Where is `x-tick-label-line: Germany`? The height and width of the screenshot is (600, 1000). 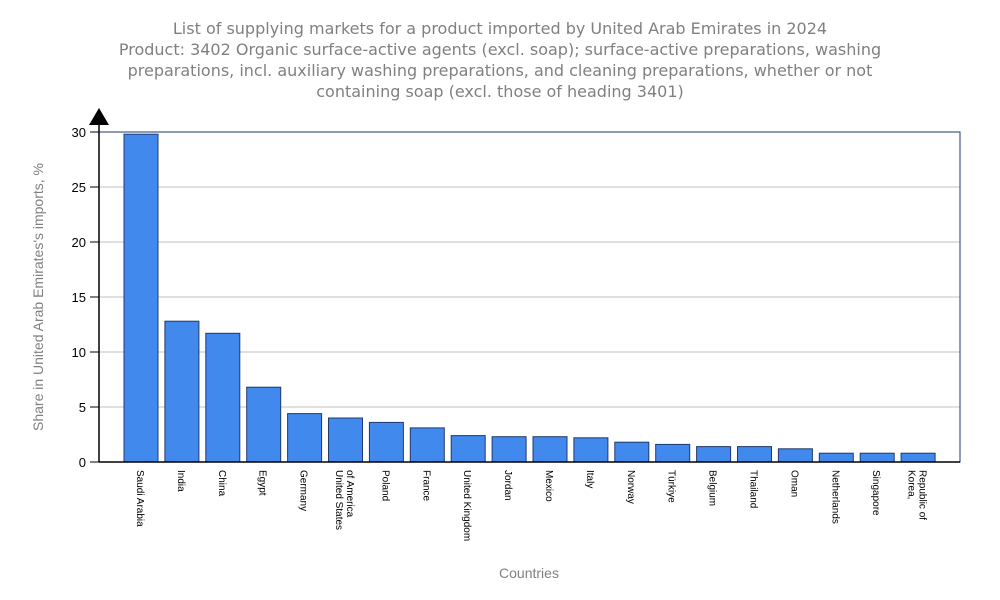 x-tick-label-line: Germany is located at coordinates (303, 490).